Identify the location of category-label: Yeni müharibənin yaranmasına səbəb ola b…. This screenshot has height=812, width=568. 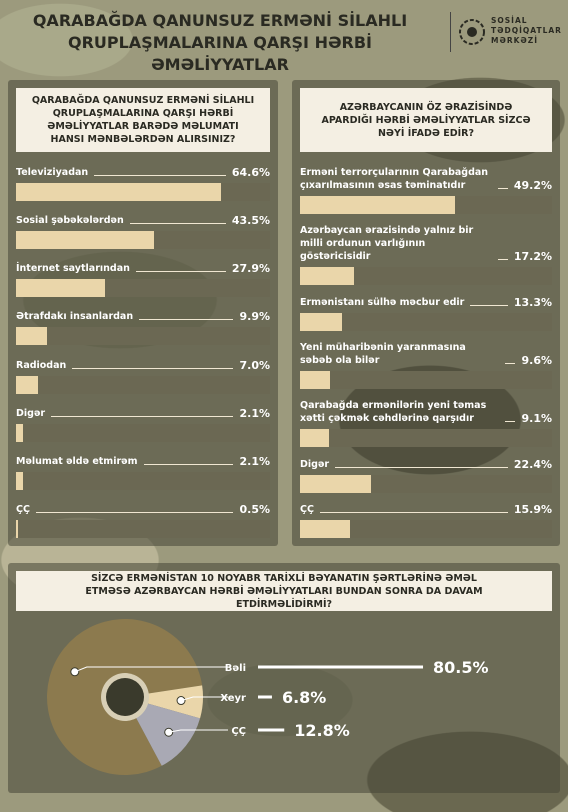
(383, 353).